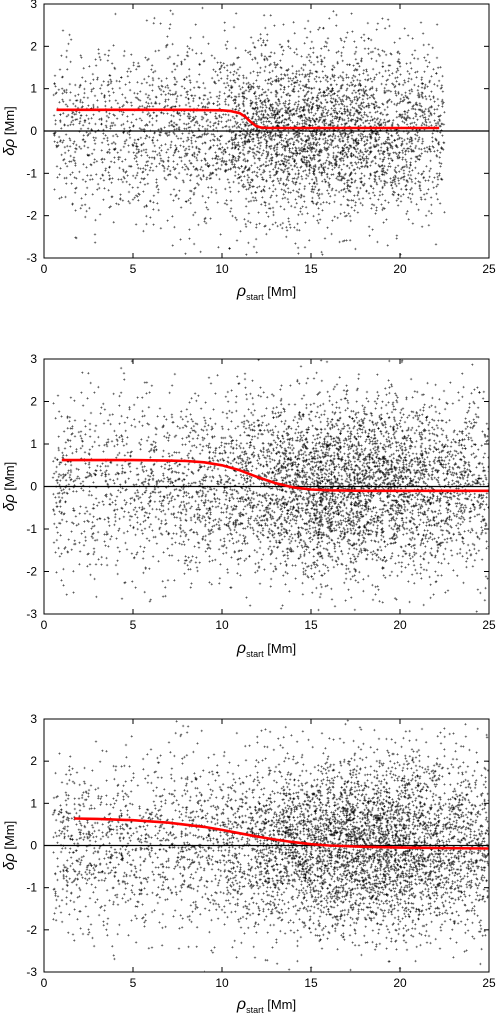 The height and width of the screenshot is (1018, 496). I want to click on chart1-y-tick-label-2: -1, so click(31, 173).